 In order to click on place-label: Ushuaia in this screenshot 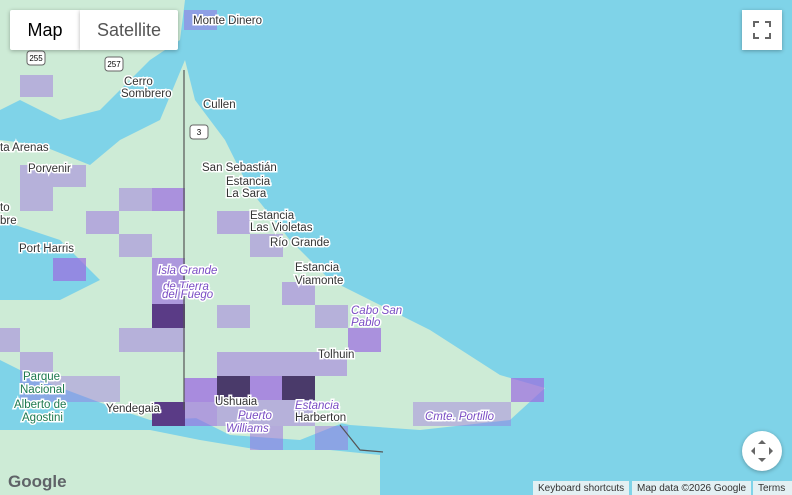, I will do `click(236, 402)`.